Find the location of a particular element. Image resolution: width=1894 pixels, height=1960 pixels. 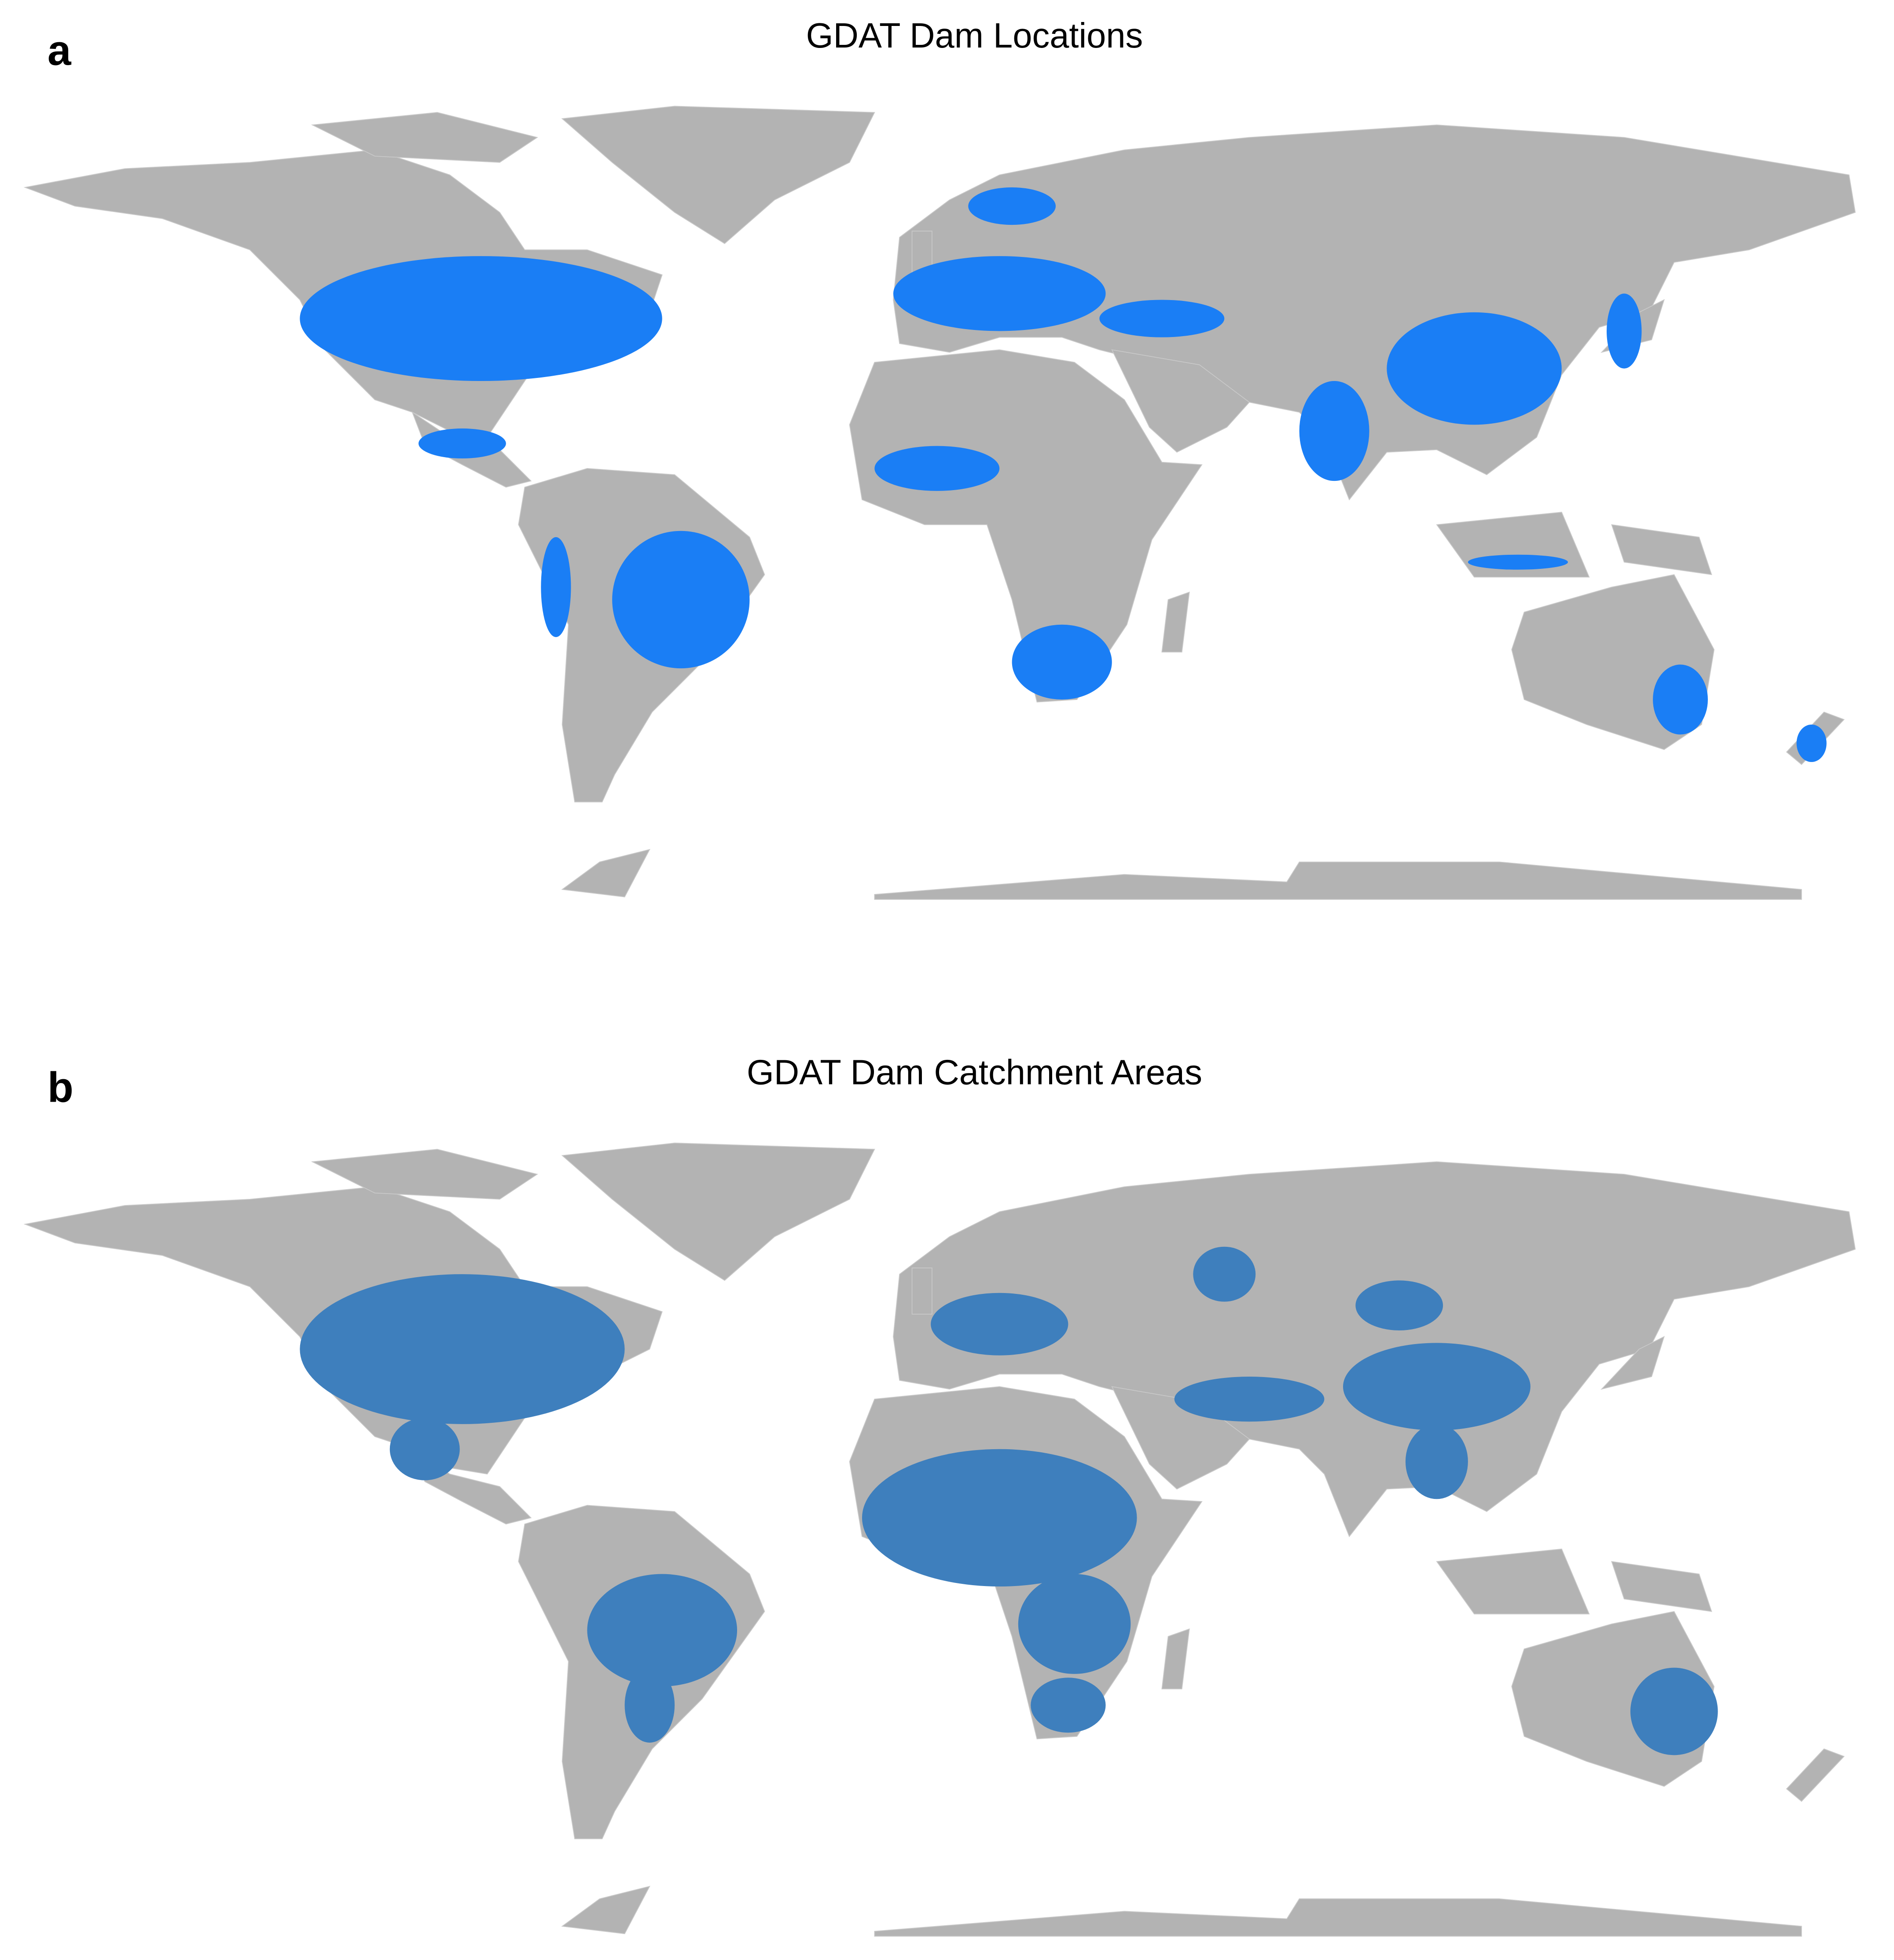

panel-title: GDAT Dam Catchment Areas is located at coordinates (974, 1072).